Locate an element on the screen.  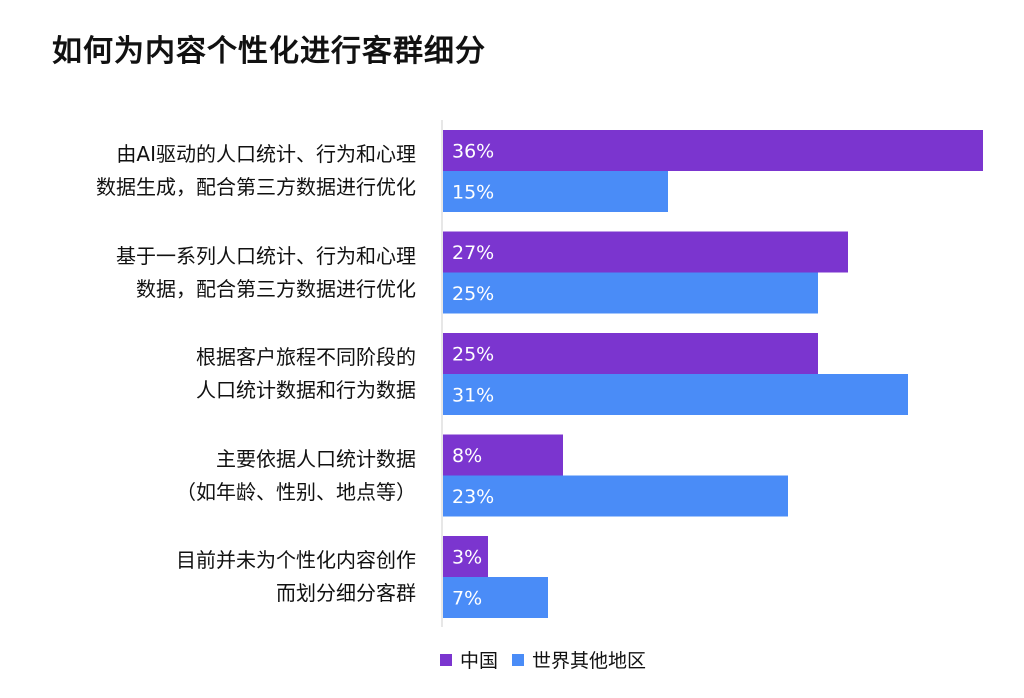
legend: 中国 世界其他地区 is located at coordinates (550, 659).